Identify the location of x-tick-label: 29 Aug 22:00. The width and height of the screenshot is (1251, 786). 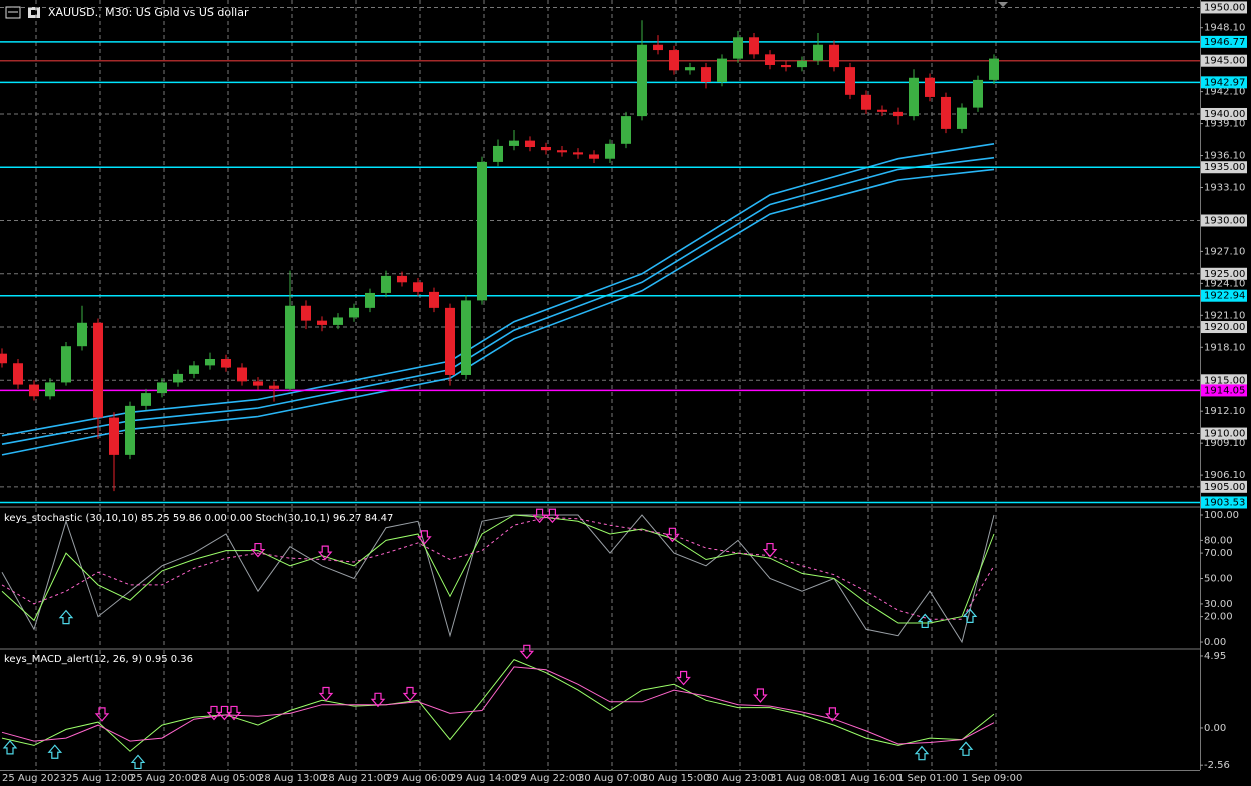
(547, 778).